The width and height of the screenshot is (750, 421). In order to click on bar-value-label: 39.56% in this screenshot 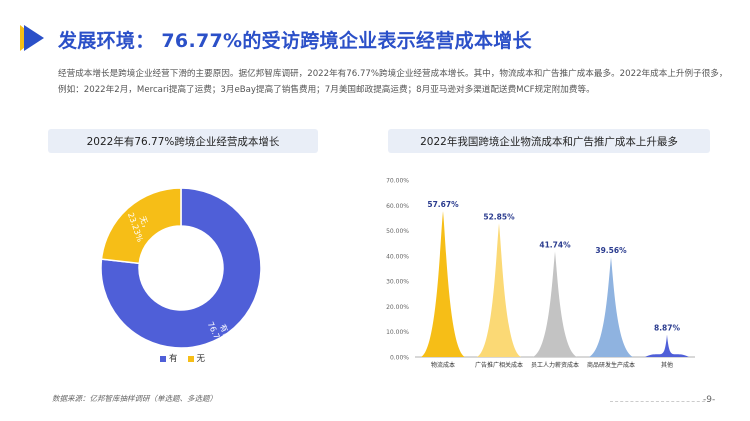, I will do `click(611, 250)`.